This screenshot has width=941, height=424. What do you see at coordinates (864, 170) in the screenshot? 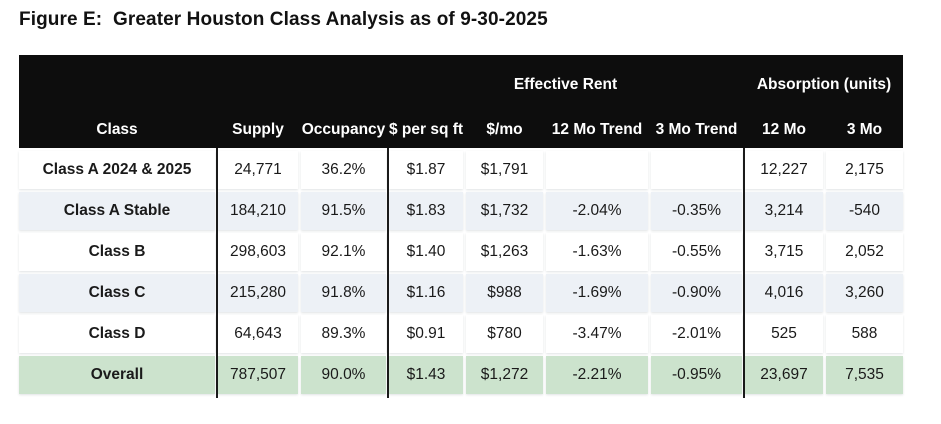
I see `cell-absorption-3mo: 2,175` at bounding box center [864, 170].